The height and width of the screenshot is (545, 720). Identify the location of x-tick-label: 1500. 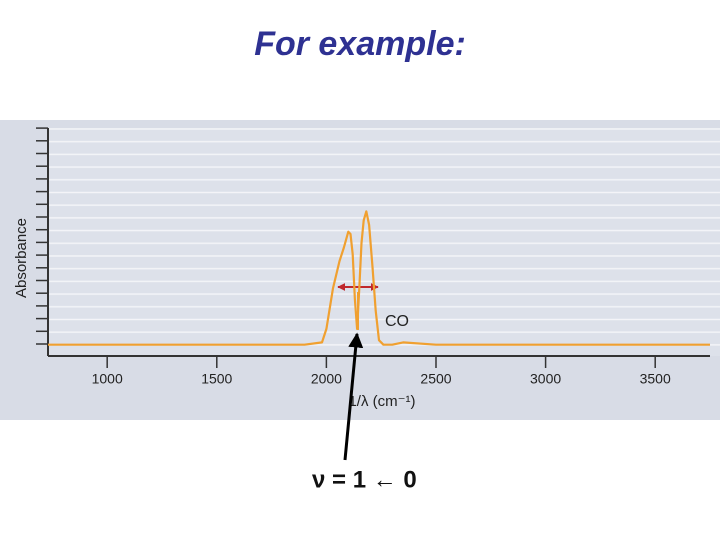
(216, 379).